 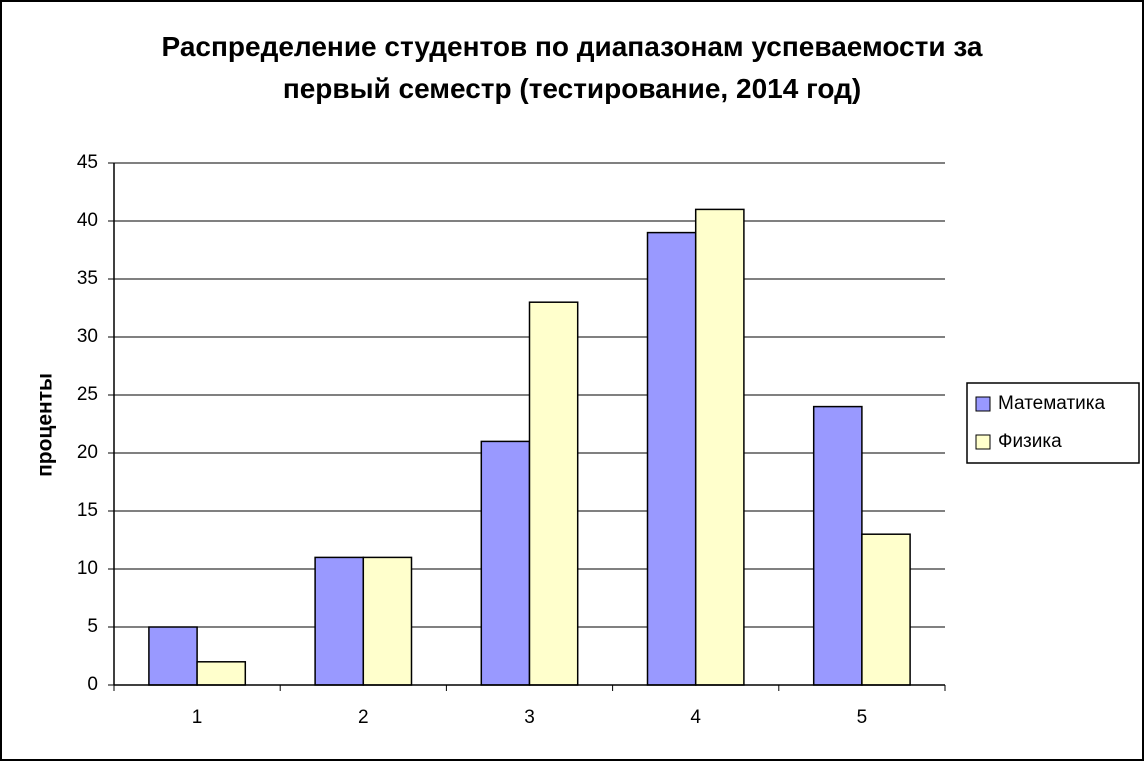 I want to click on x-tick-label: 5, so click(x=862, y=717).